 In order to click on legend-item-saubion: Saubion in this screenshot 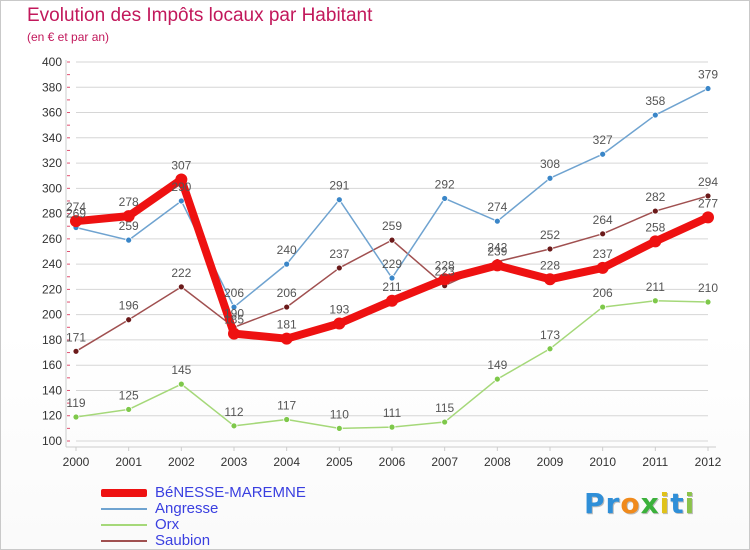, I will do `click(231, 540)`.